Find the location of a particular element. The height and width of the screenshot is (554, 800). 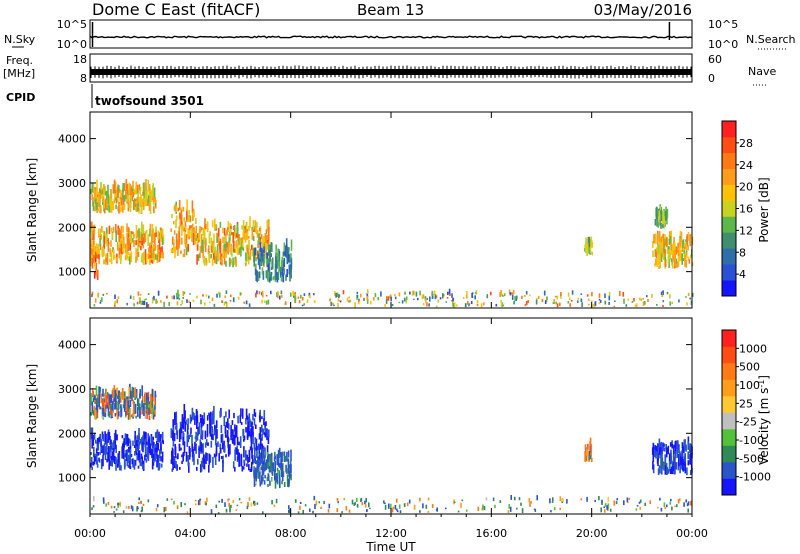

nsky-line is located at coordinates (391, 37).